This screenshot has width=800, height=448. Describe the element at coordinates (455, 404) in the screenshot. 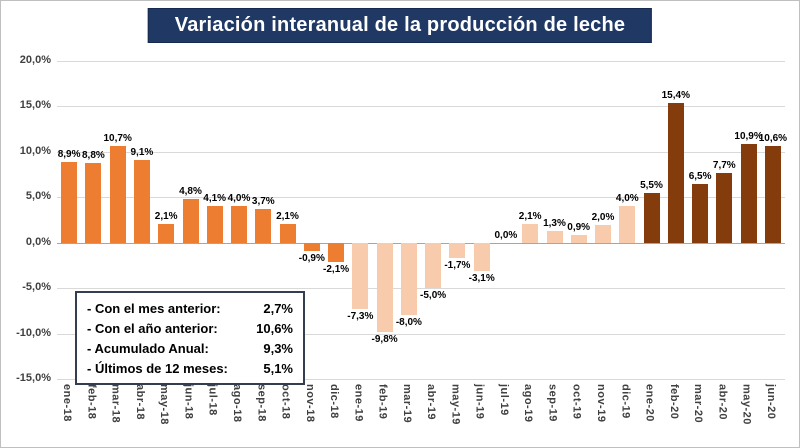

I see `x-axis-label-may-19: may-19` at that location.